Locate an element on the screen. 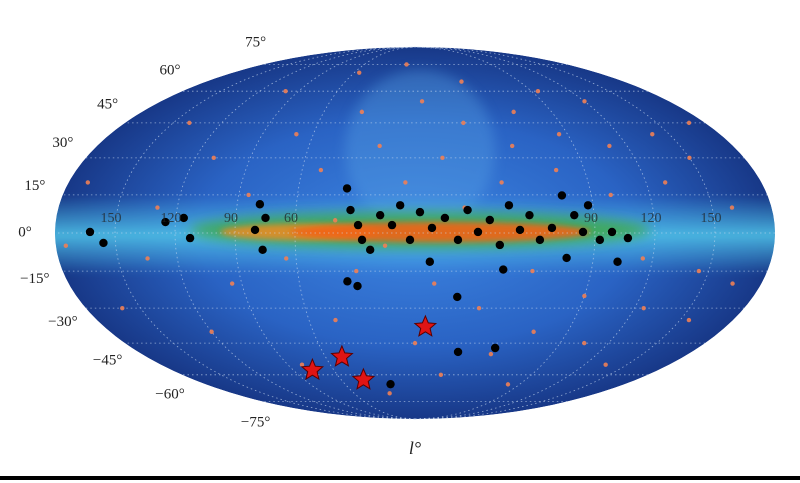 This screenshot has height=483, width=800. y-tick-label: −15° is located at coordinates (34, 279).